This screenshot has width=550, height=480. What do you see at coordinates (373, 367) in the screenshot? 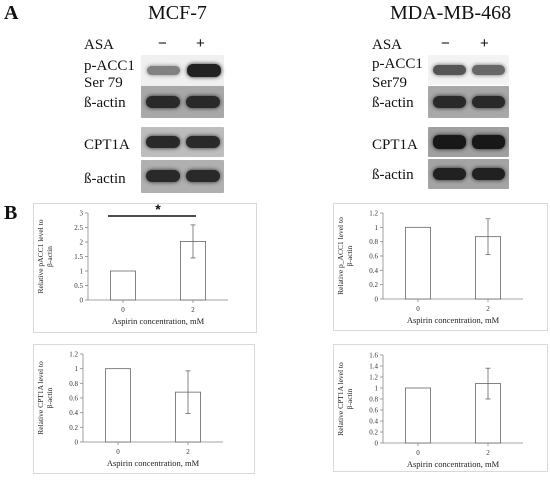
I see `y-tick-label: 1.4` at bounding box center [373, 367].